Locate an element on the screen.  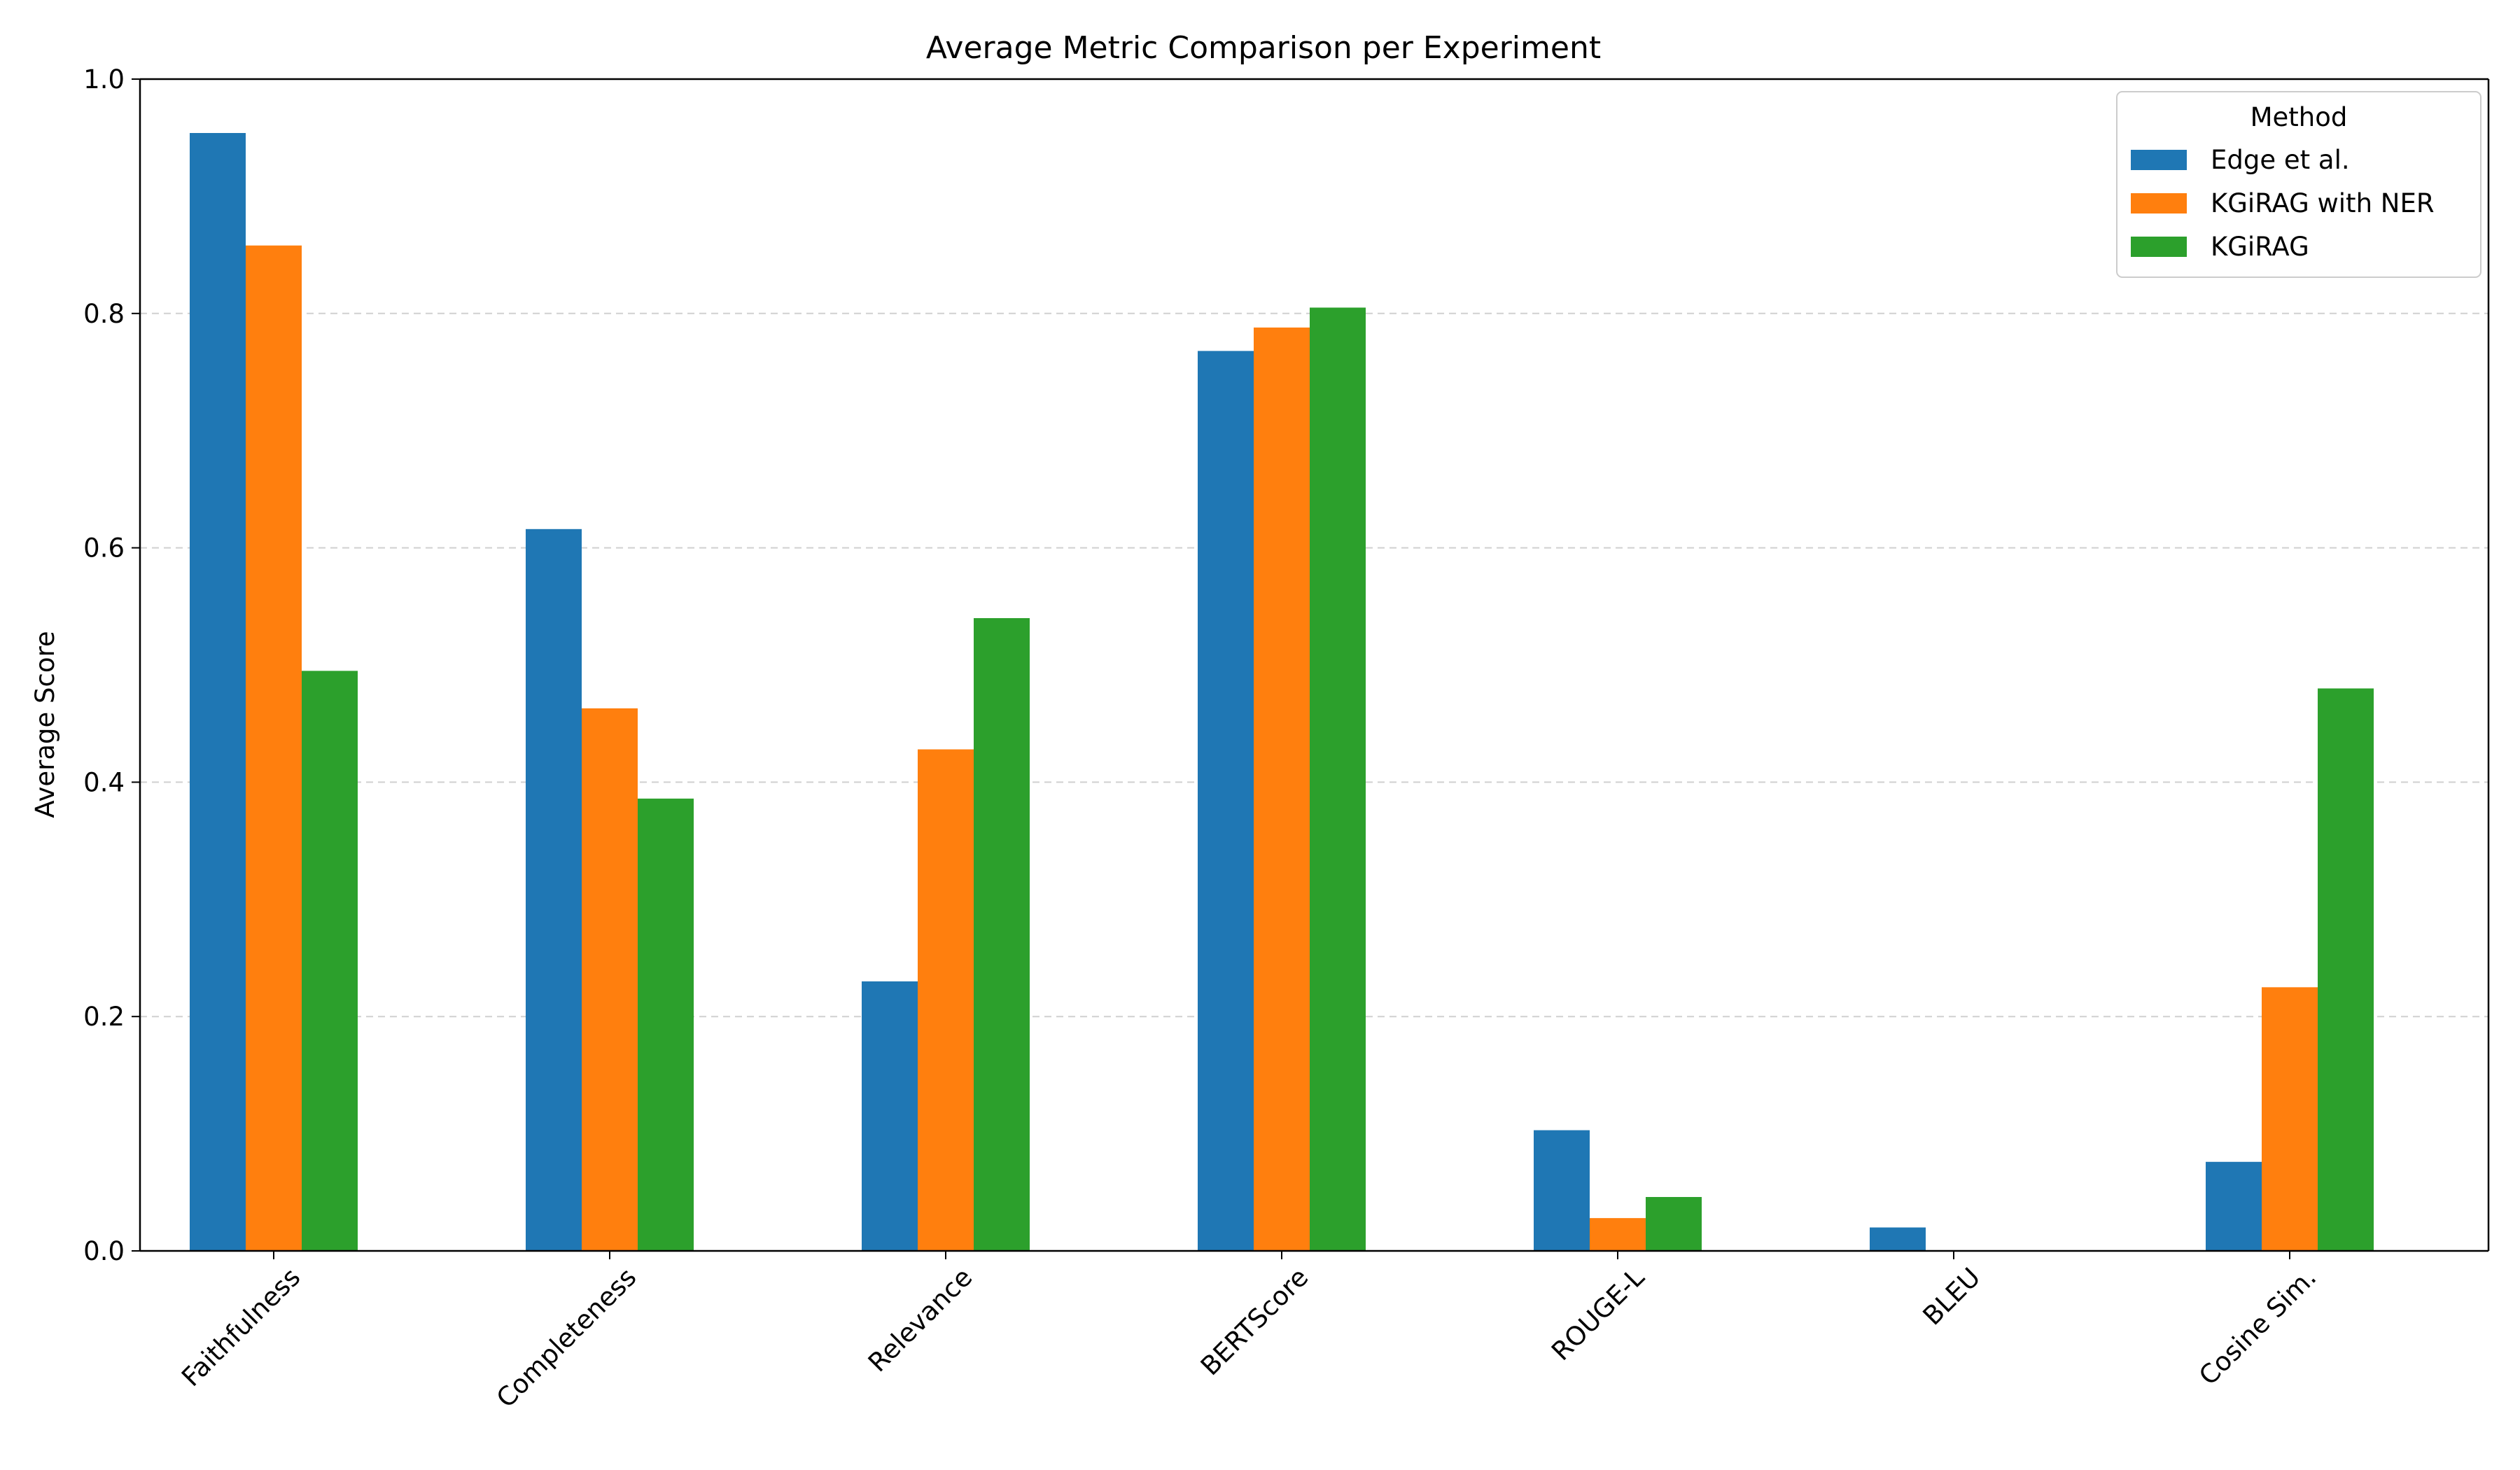
legend-label: KGiRAG is located at coordinates (2260, 247).